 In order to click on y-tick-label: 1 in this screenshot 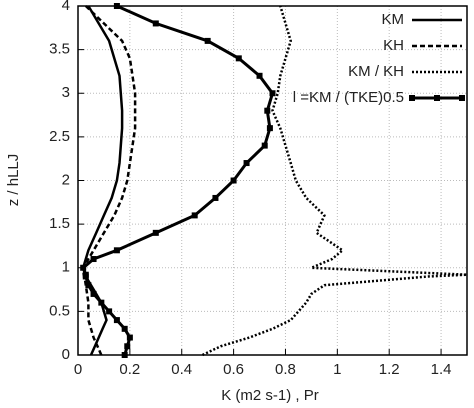, I will do `click(66, 267)`.